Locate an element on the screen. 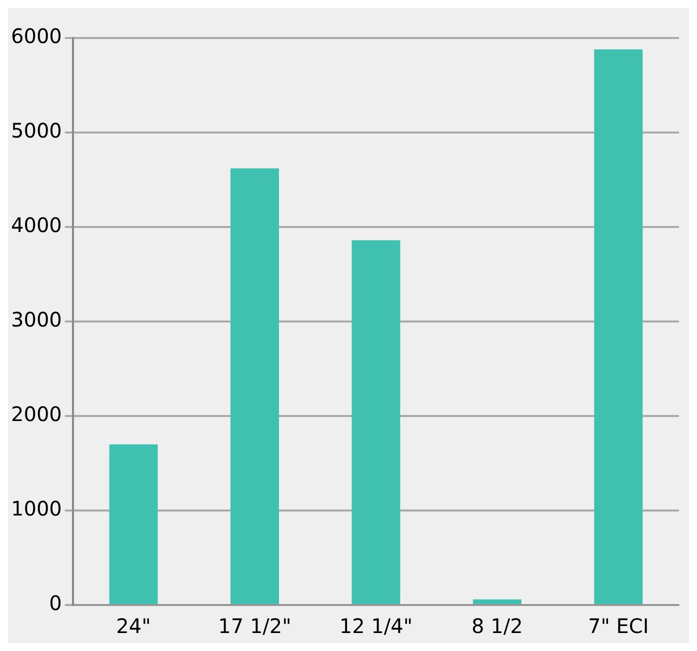  y-tick-label: 6000 is located at coordinates (36, 36).